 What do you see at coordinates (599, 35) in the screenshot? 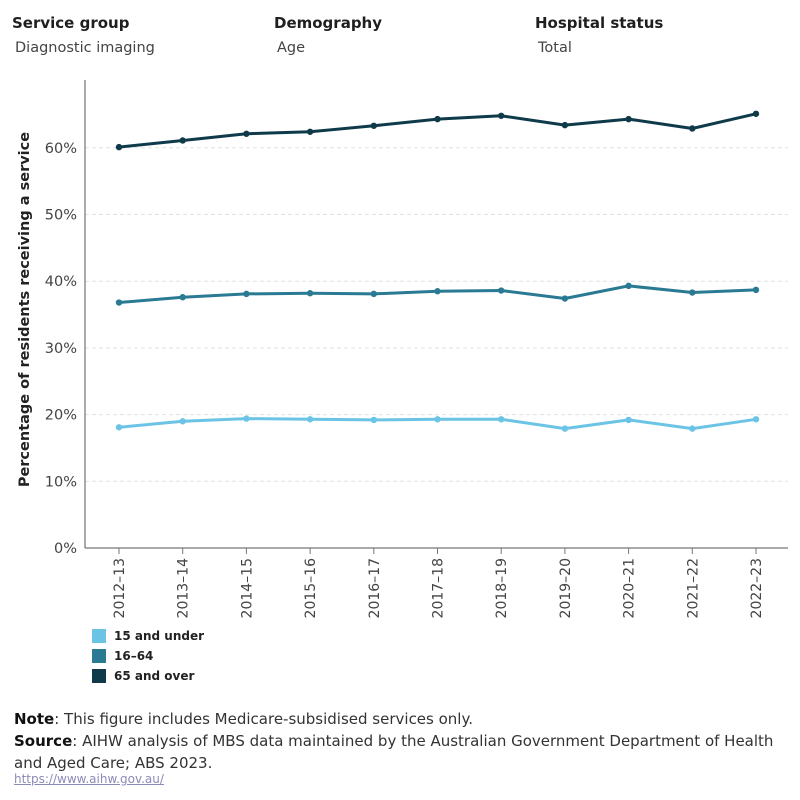
I see `filter-hospital-status: Hospital status Total` at bounding box center [599, 35].